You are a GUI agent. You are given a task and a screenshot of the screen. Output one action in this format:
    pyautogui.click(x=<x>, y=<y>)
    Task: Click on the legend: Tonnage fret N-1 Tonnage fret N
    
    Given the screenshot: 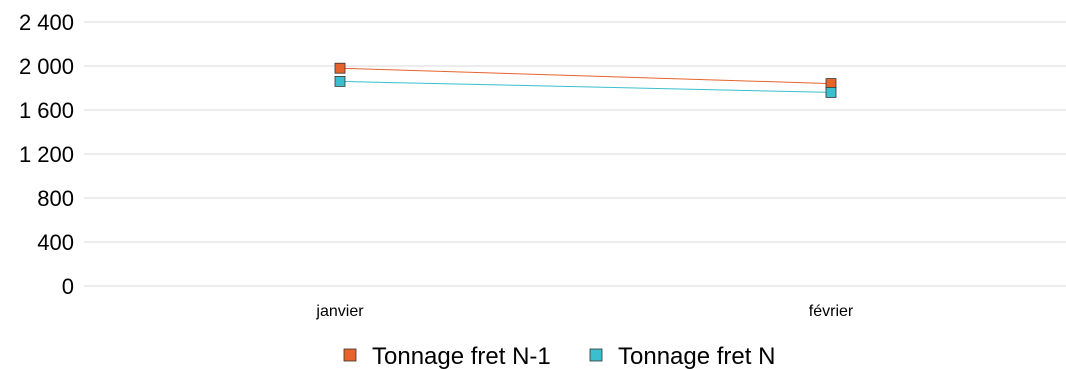 What is the action you would take?
    pyautogui.click(x=559, y=356)
    